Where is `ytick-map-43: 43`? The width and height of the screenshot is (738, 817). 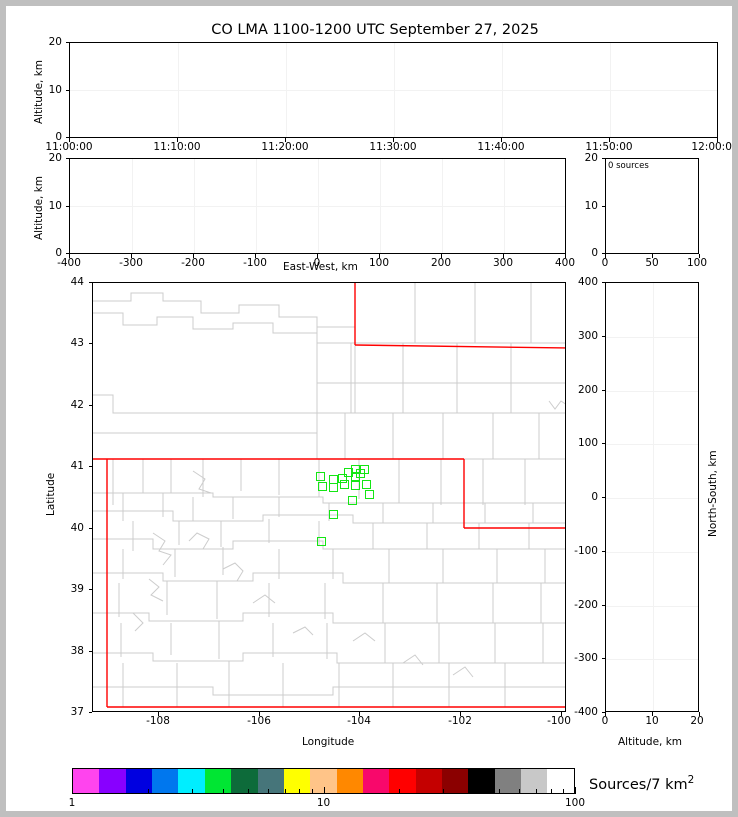 ytick-map-43: 43 is located at coordinates (77, 343).